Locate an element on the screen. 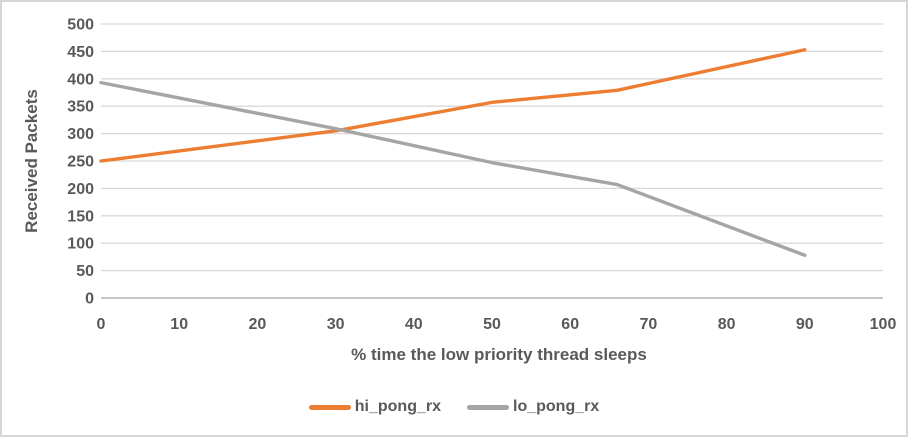 The width and height of the screenshot is (908, 437). x-tick-label: 60 is located at coordinates (570, 324).